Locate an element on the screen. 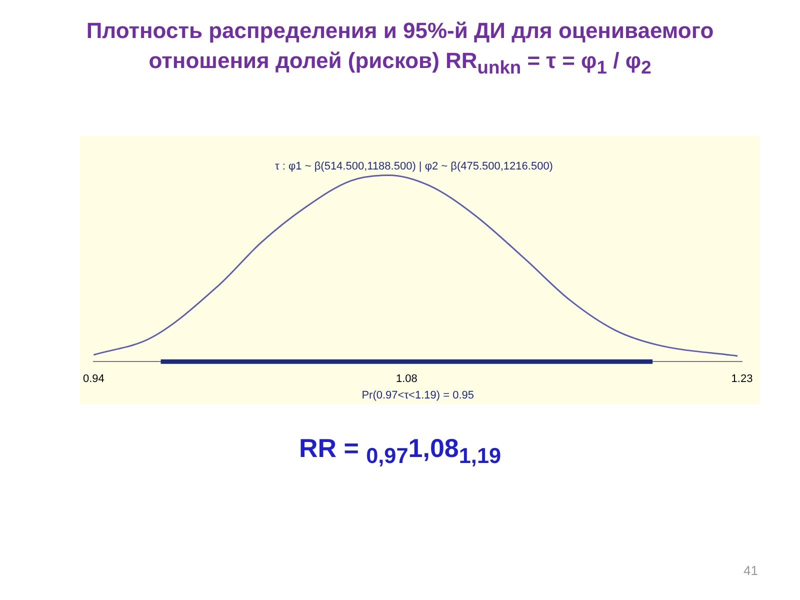  x-tick-label: 1.08 is located at coordinates (407, 379).